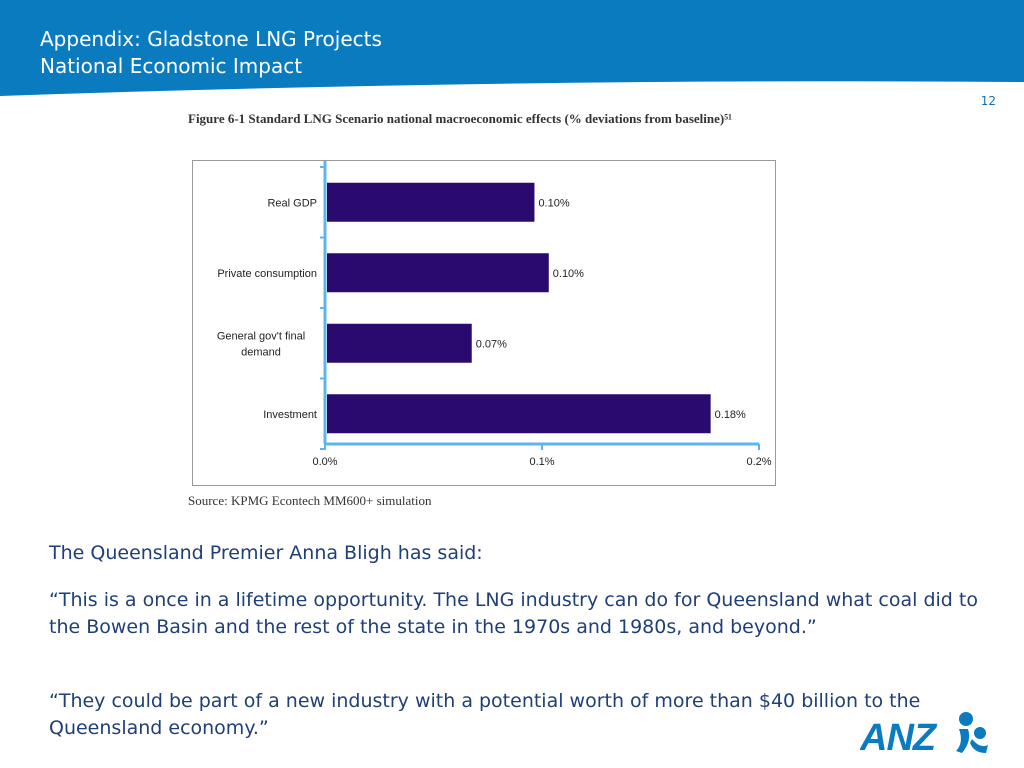 Image resolution: width=1024 pixels, height=768 pixels. I want to click on anz-logo: ANZ, so click(924, 733).